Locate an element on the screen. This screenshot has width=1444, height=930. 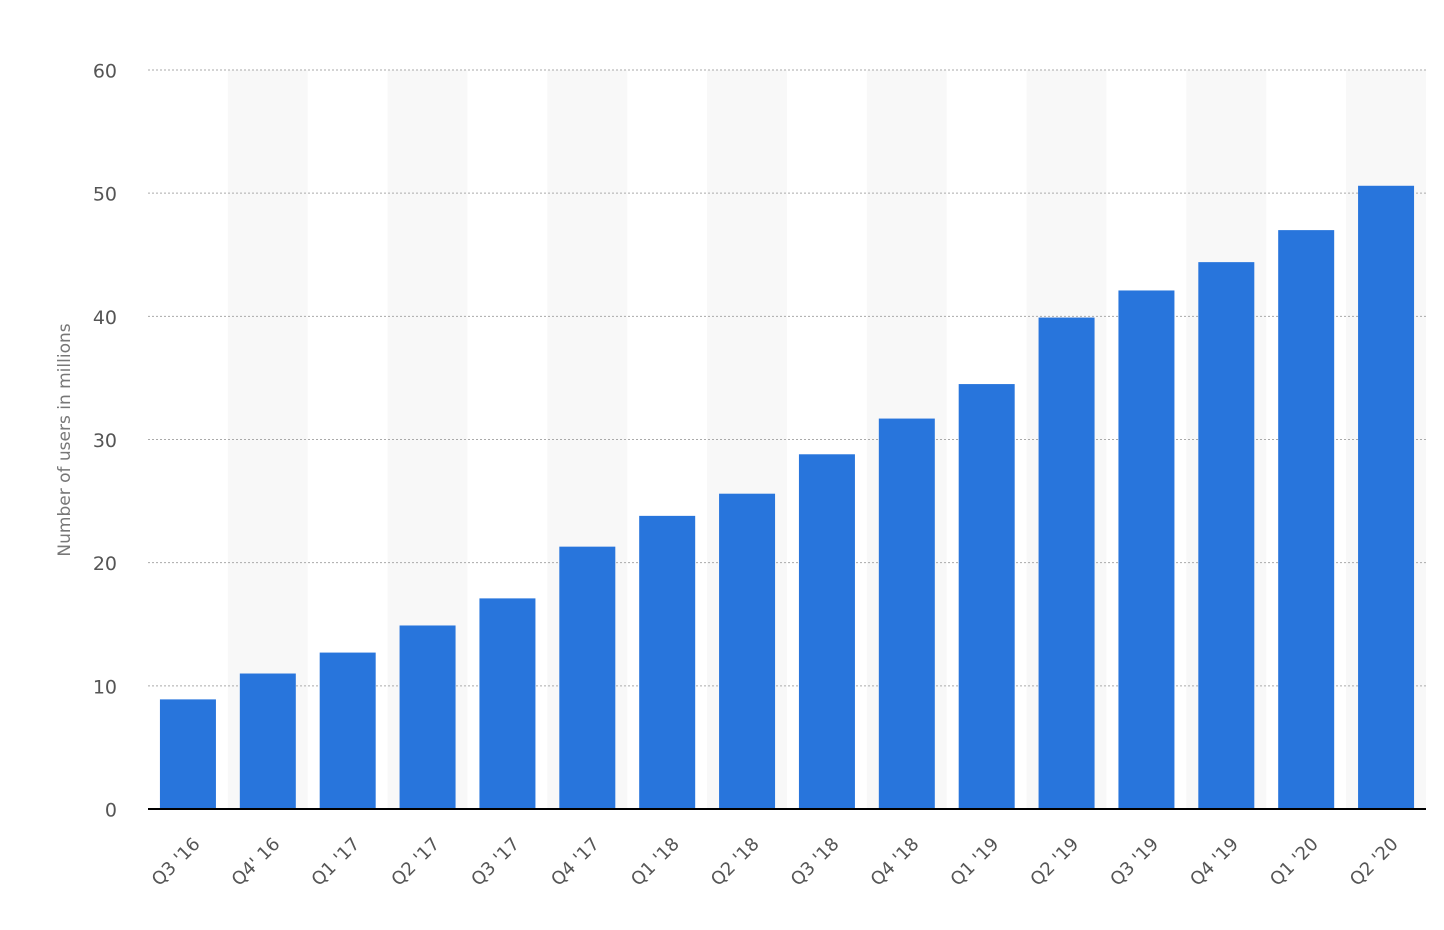
x-tick-label: Q4 '19 is located at coordinates (1214, 862).